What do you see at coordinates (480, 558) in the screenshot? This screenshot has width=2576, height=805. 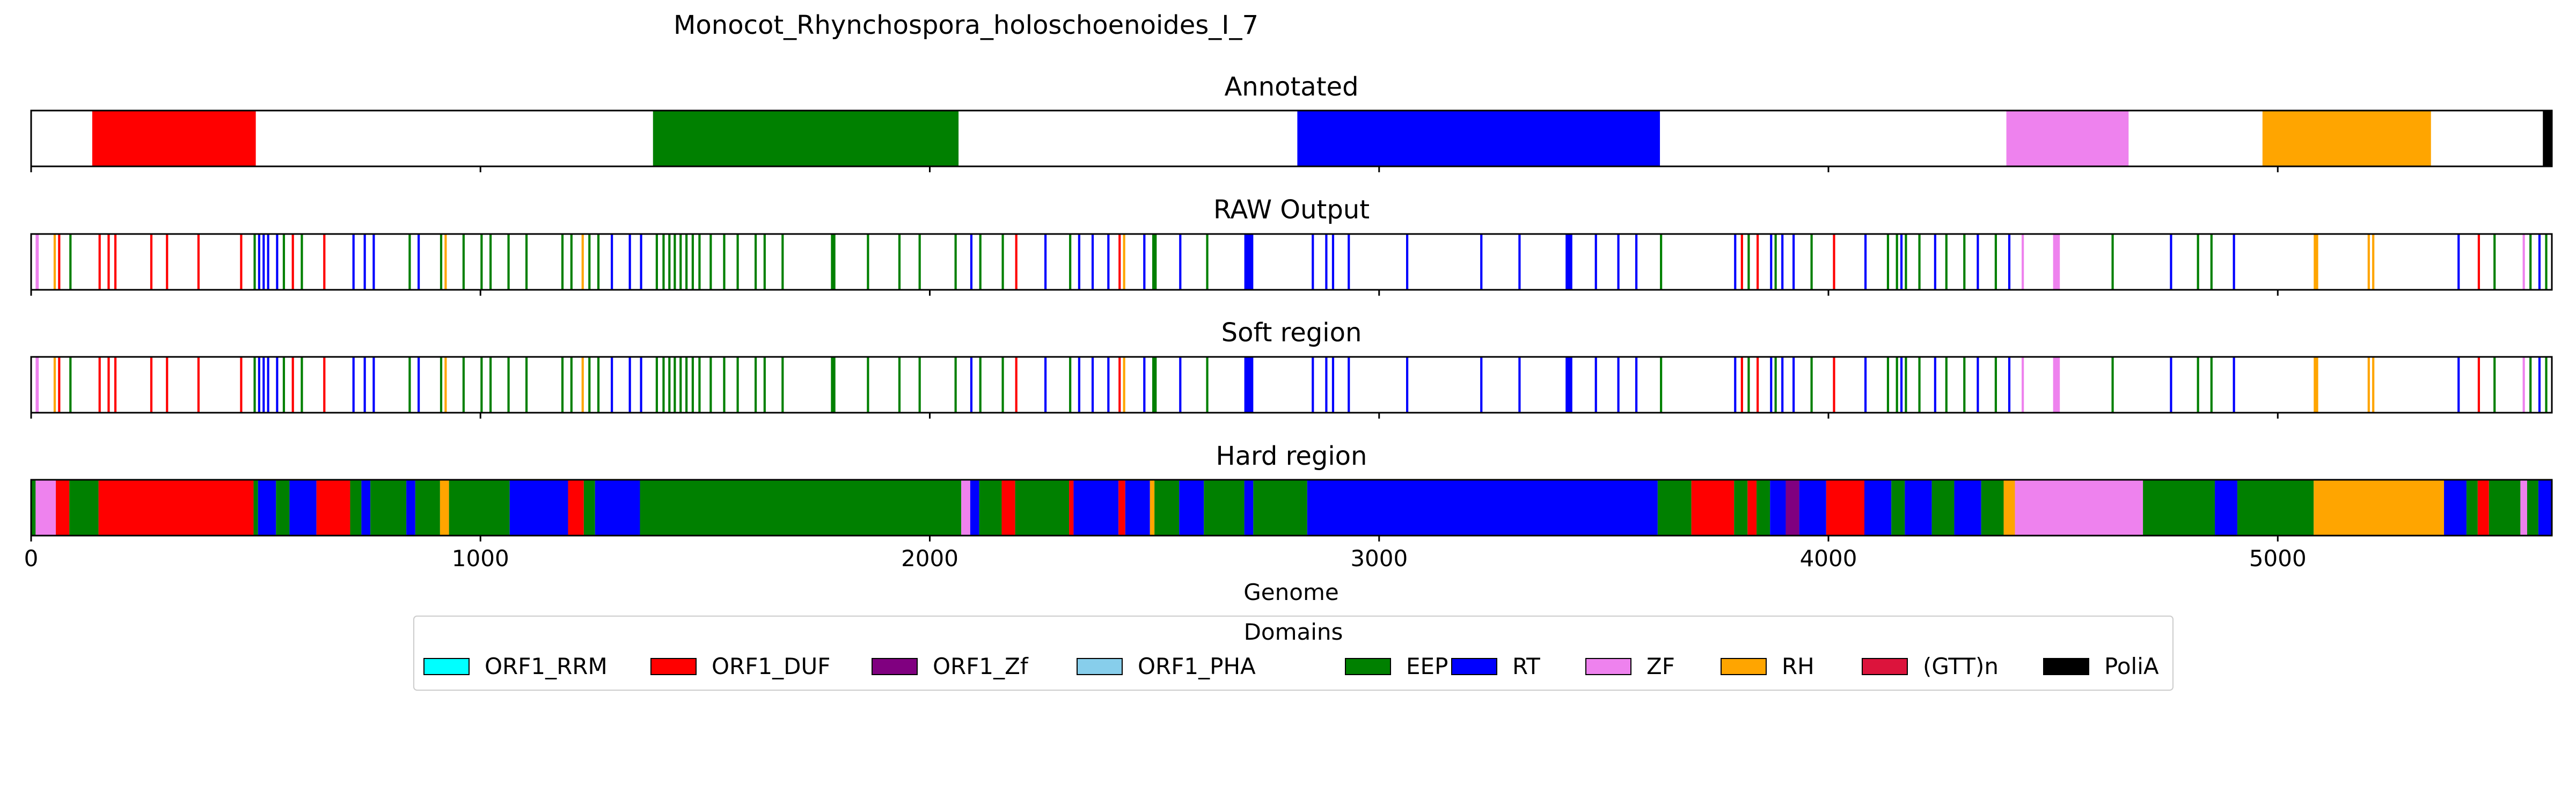 I see `x-tick-label: 1000` at bounding box center [480, 558].